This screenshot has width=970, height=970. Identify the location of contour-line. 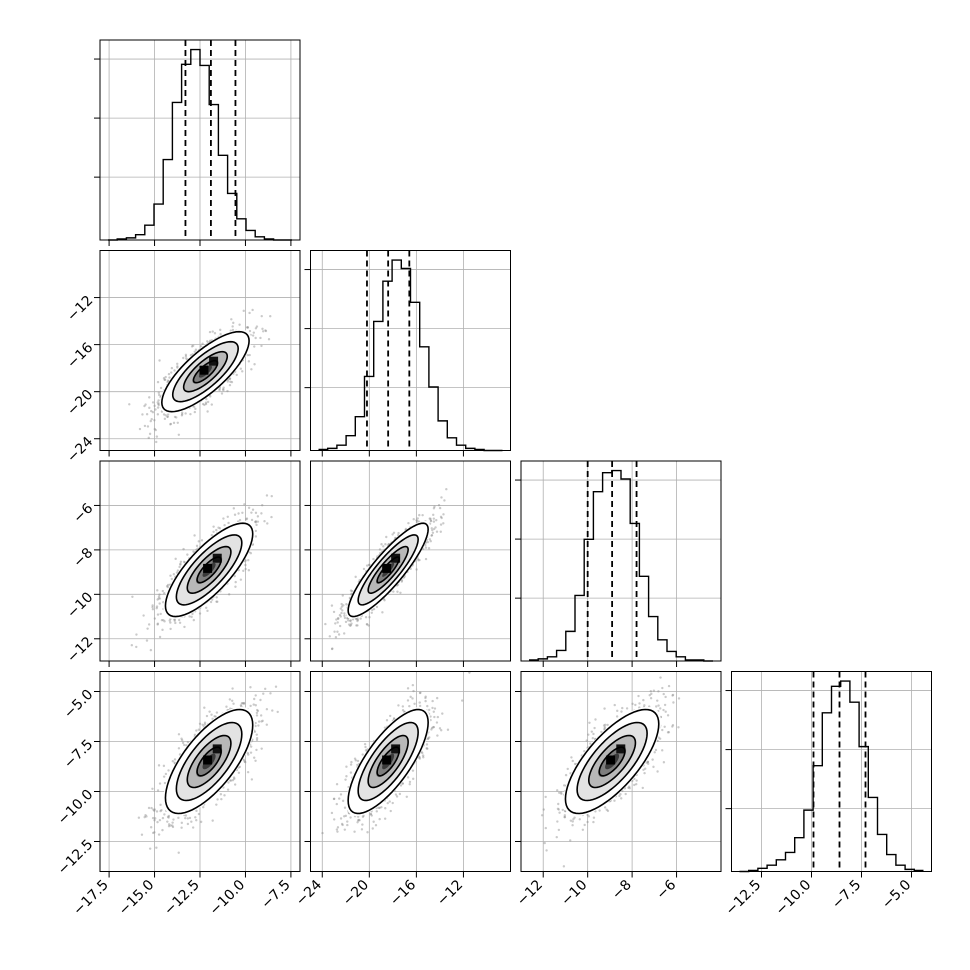
(209, 570).